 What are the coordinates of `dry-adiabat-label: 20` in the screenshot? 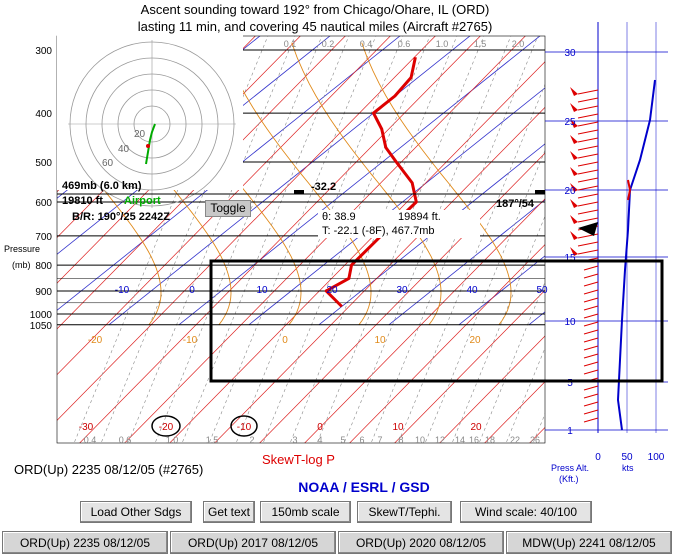 It's located at (475, 340).